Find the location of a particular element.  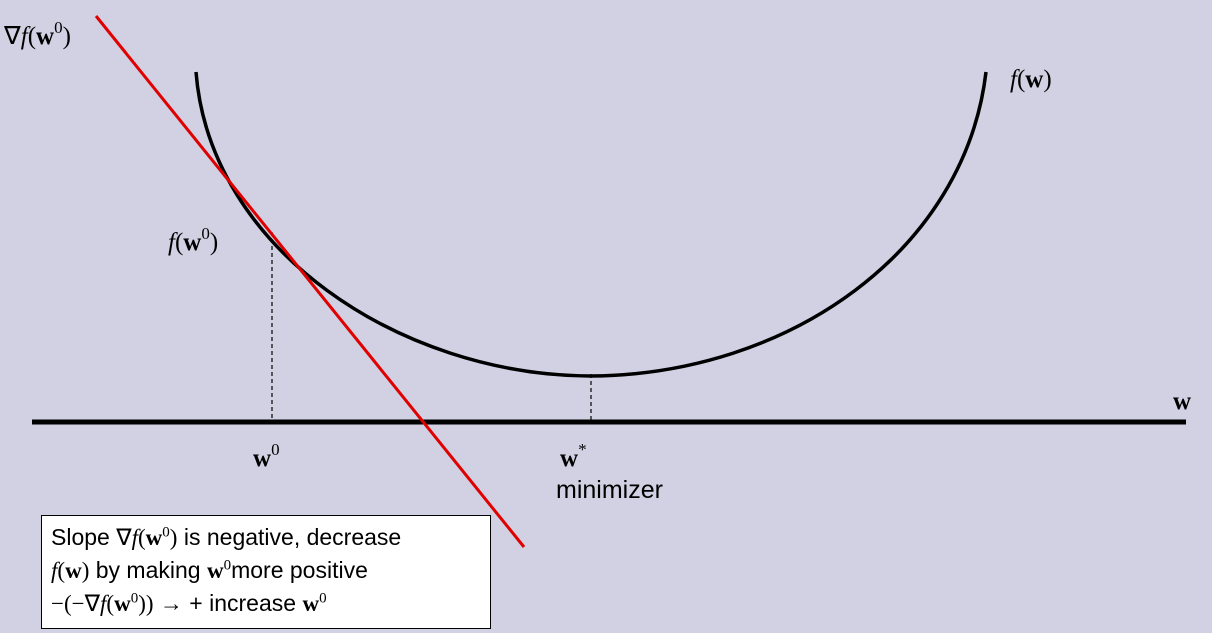

gradient-label: ∇f(w0) is located at coordinates (37, 34).